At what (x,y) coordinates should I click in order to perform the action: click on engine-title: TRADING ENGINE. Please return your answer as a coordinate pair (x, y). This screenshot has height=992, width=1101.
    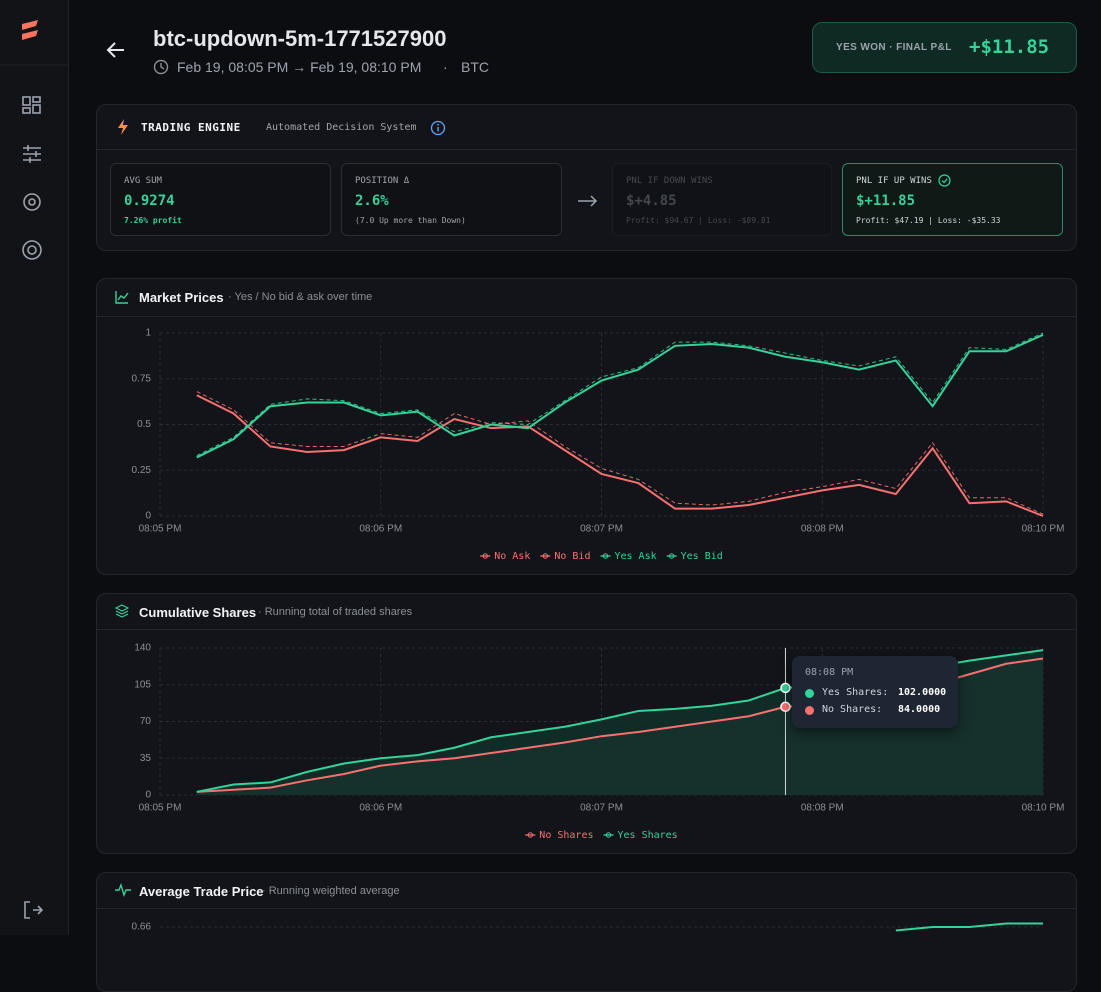
    Looking at the image, I should click on (191, 127).